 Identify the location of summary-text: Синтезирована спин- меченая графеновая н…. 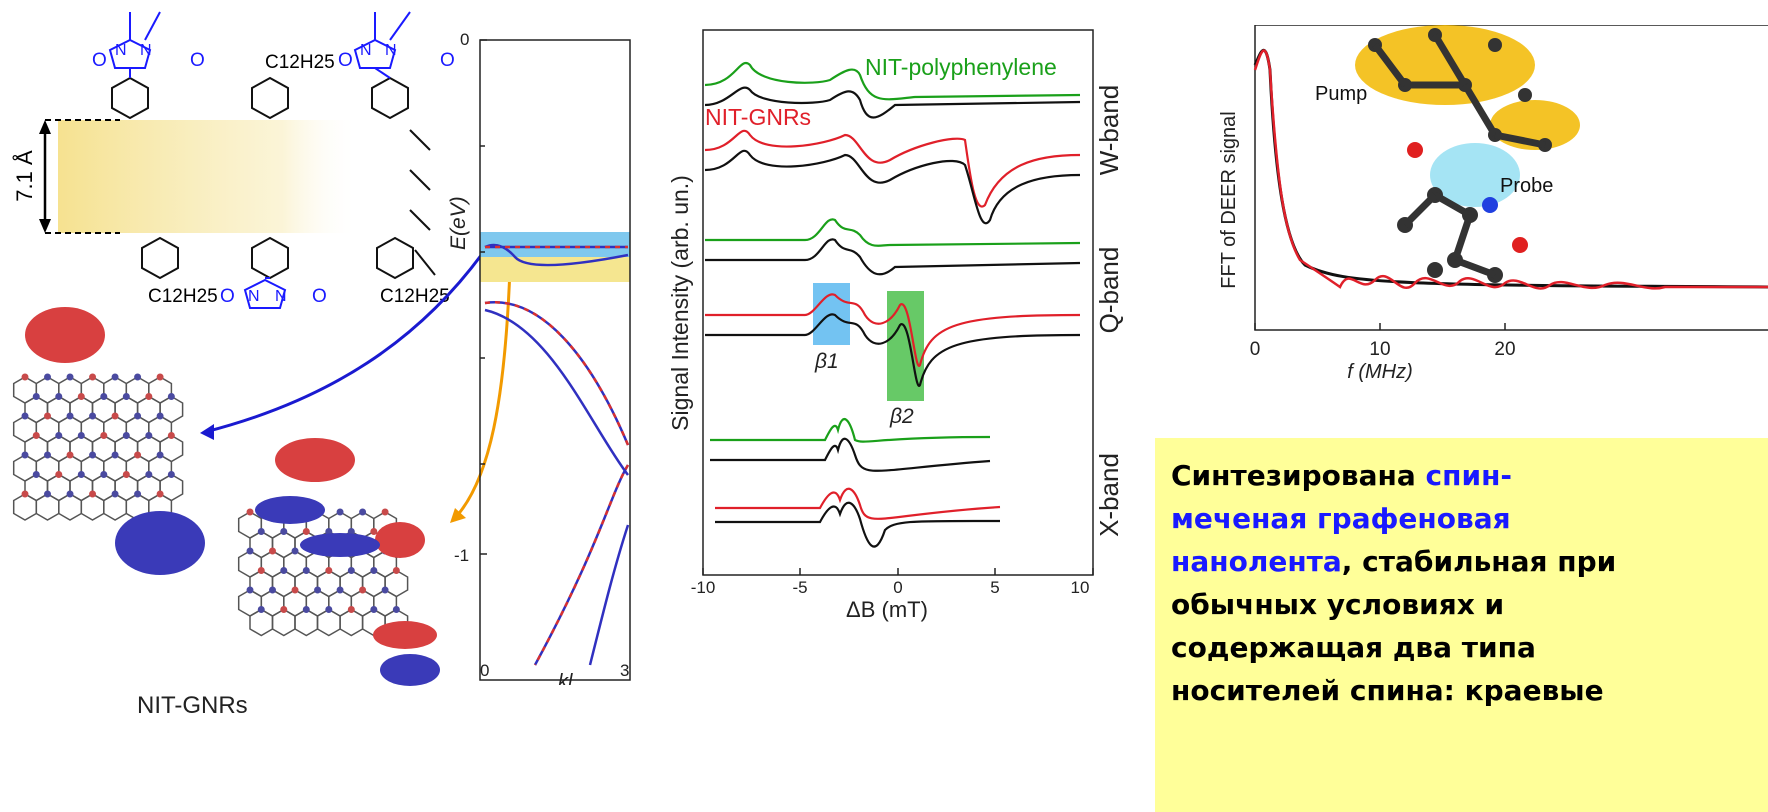
(1469, 583).